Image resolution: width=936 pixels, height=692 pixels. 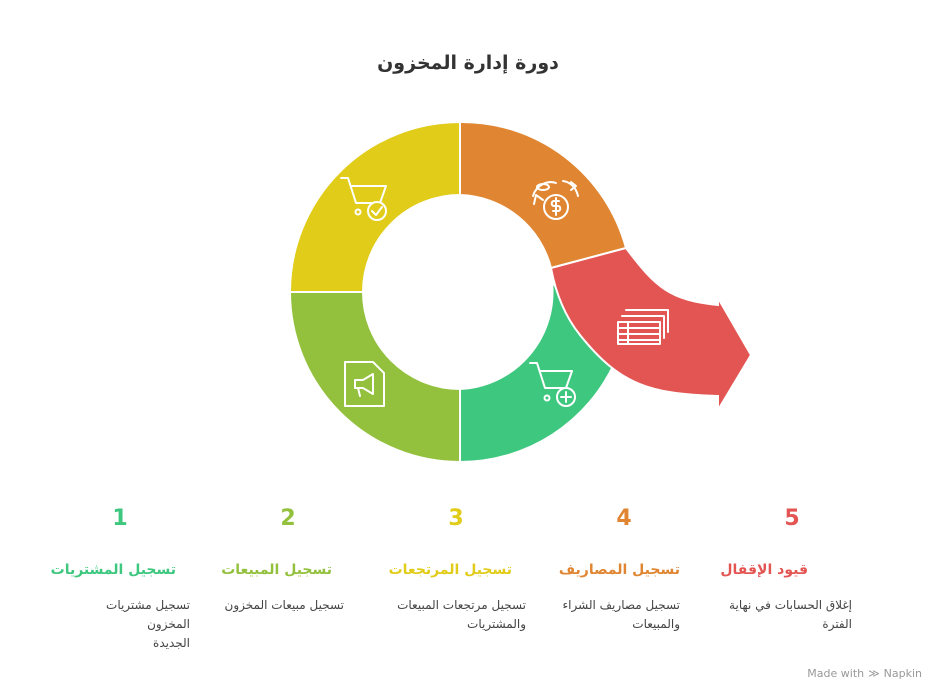 What do you see at coordinates (461, 615) in the screenshot?
I see `step-3-description: تسجيل مرتجعات المبيعات والمشتريات` at bounding box center [461, 615].